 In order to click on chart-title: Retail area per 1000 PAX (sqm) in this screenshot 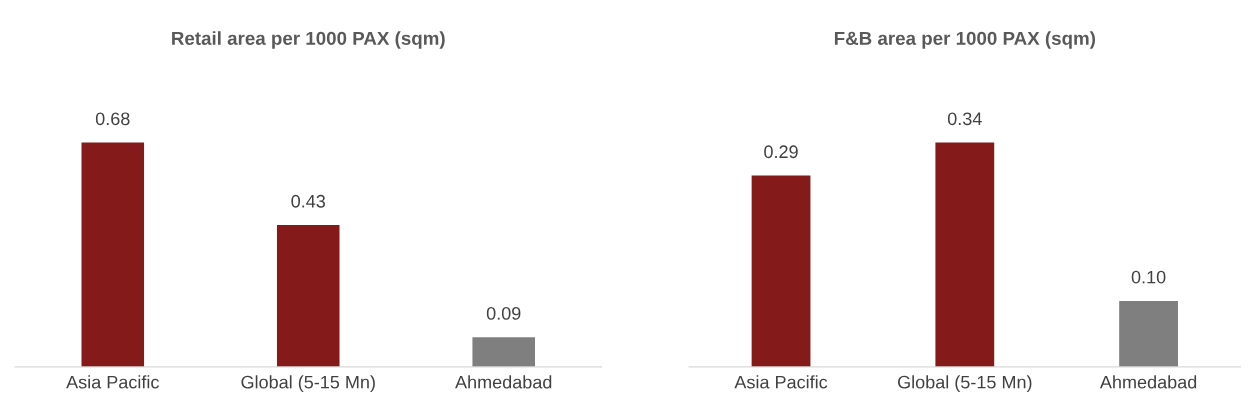, I will do `click(308, 40)`.